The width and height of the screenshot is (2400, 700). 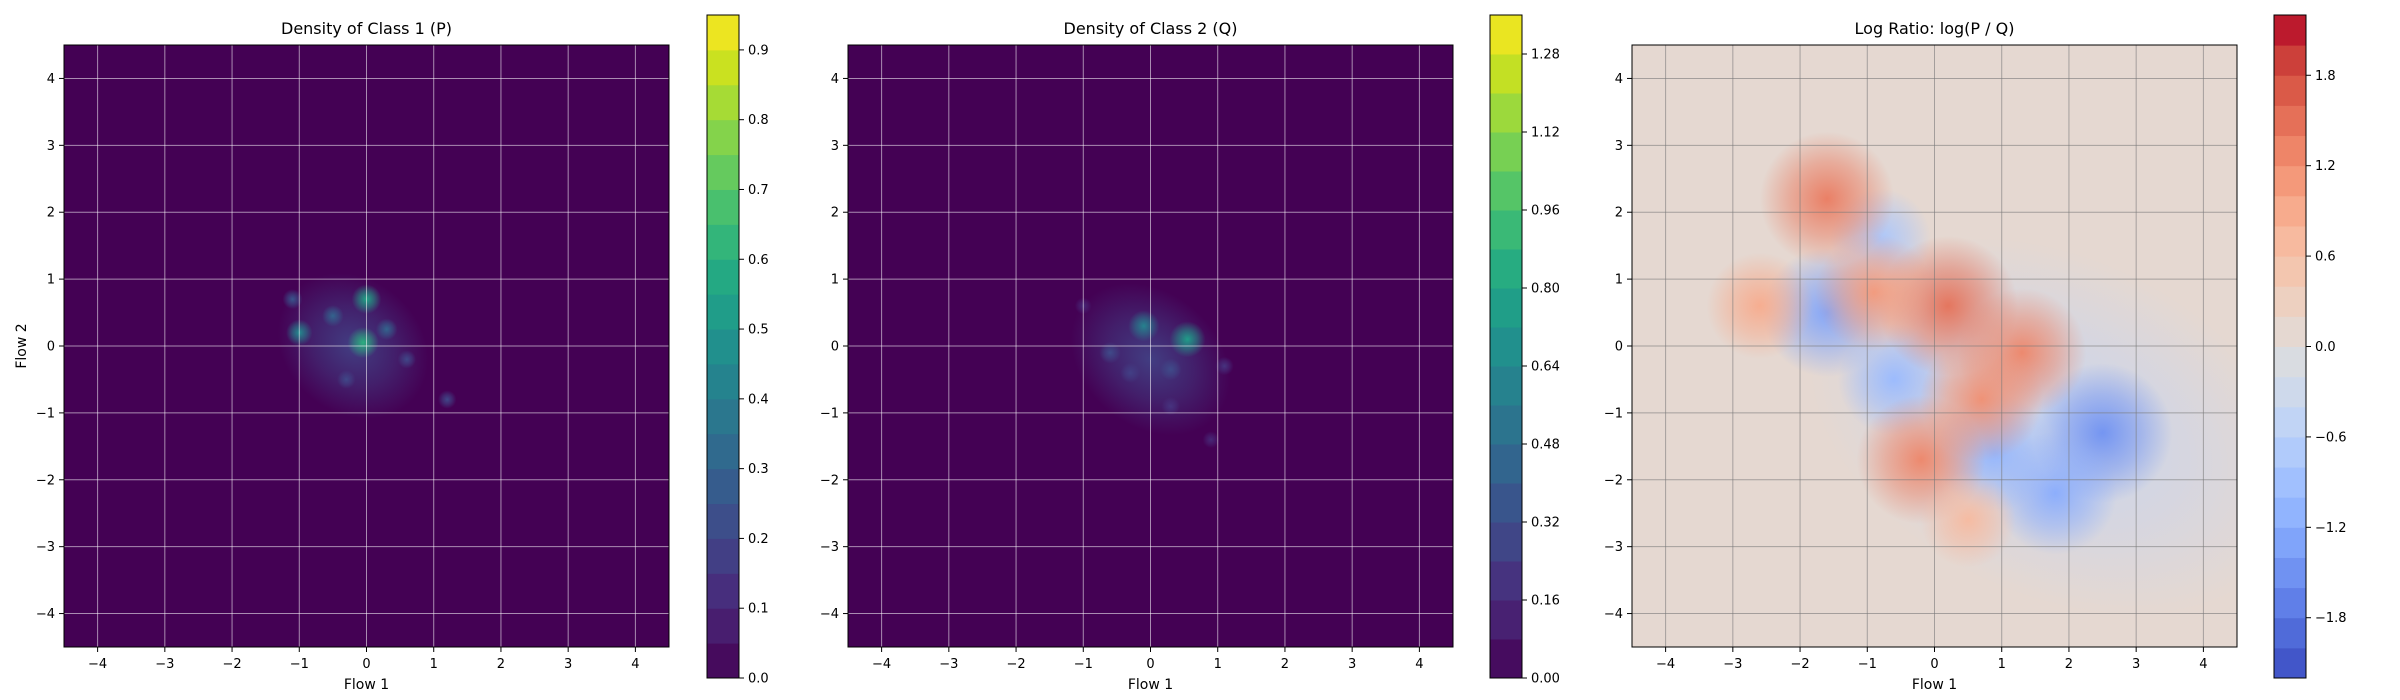 What do you see at coordinates (1545, 133) in the screenshot?
I see `colorbar-tick-label: 1.12` at bounding box center [1545, 133].